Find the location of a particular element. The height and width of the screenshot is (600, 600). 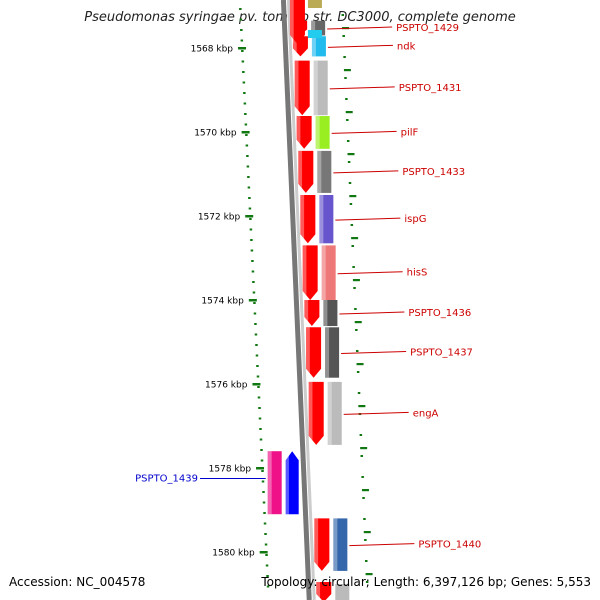

partial-gene-block-bottom is located at coordinates (342, 592).